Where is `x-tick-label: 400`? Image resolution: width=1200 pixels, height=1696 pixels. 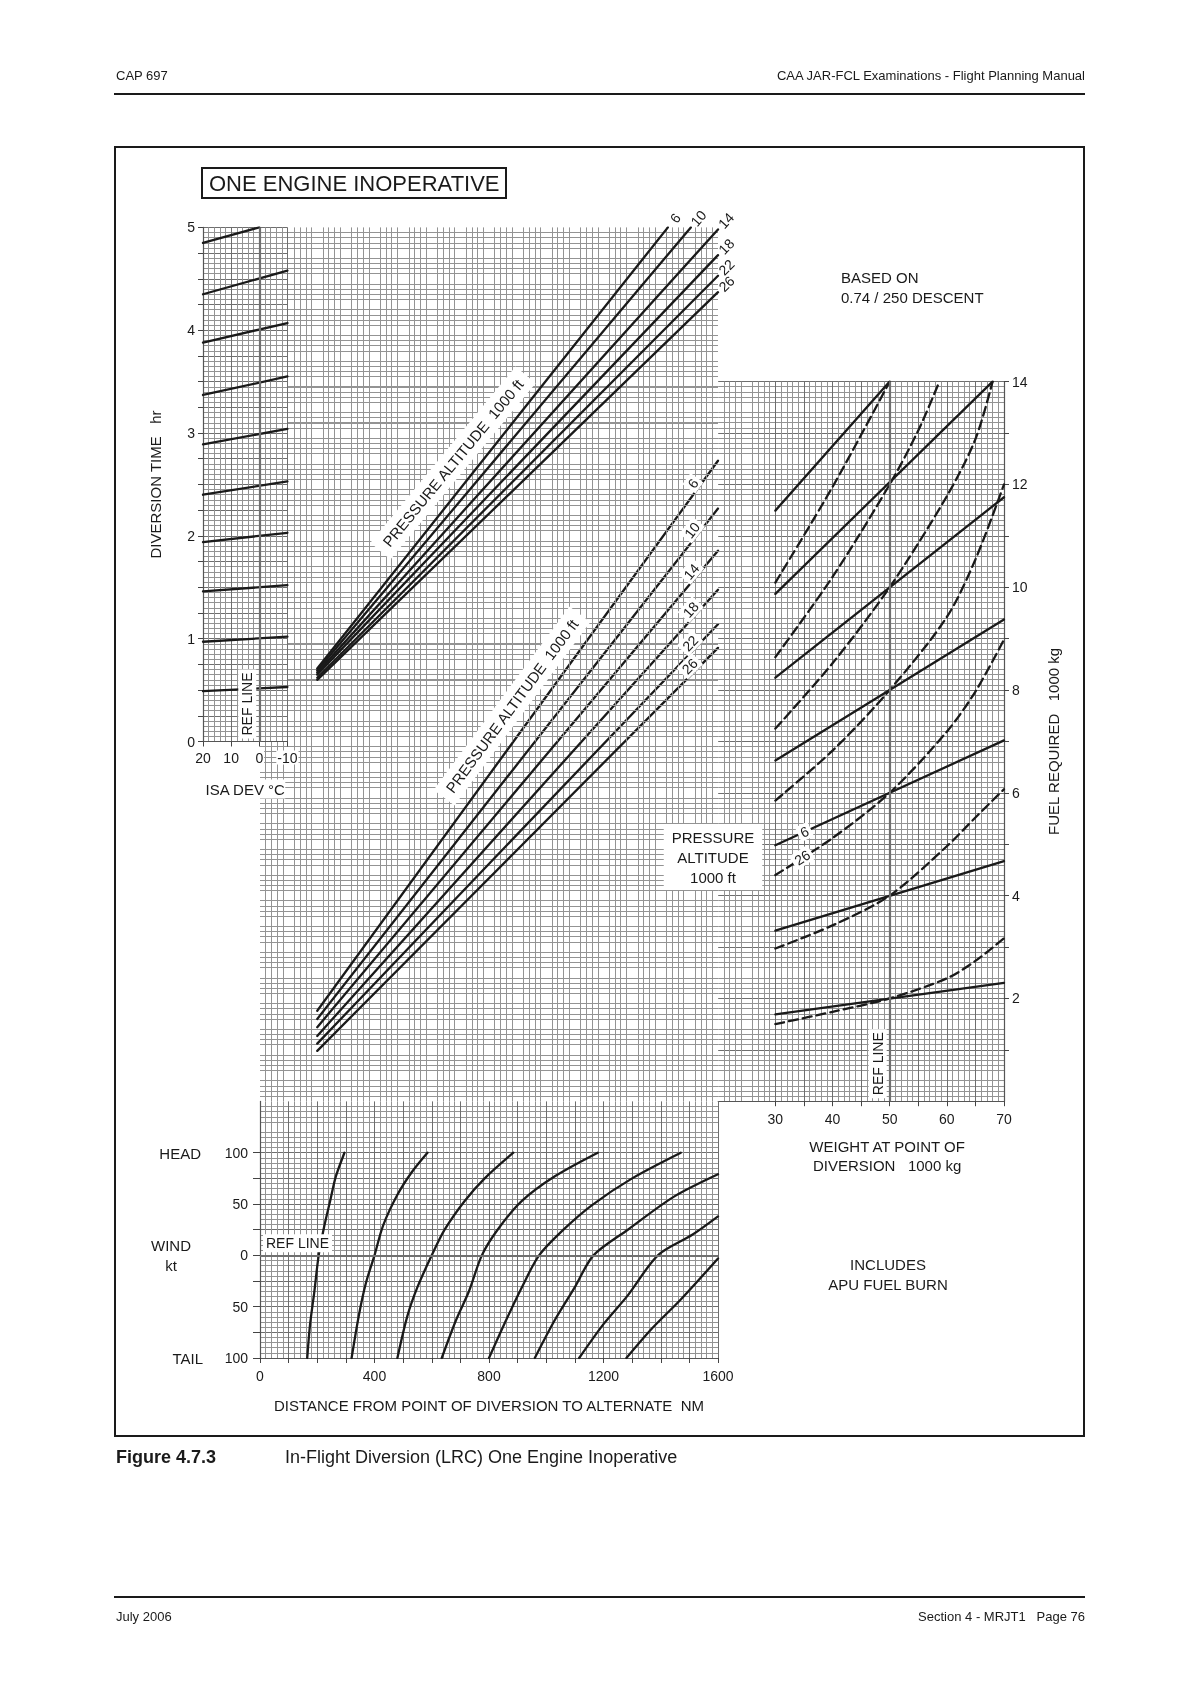
x-tick-label: 400 is located at coordinates (374, 1376).